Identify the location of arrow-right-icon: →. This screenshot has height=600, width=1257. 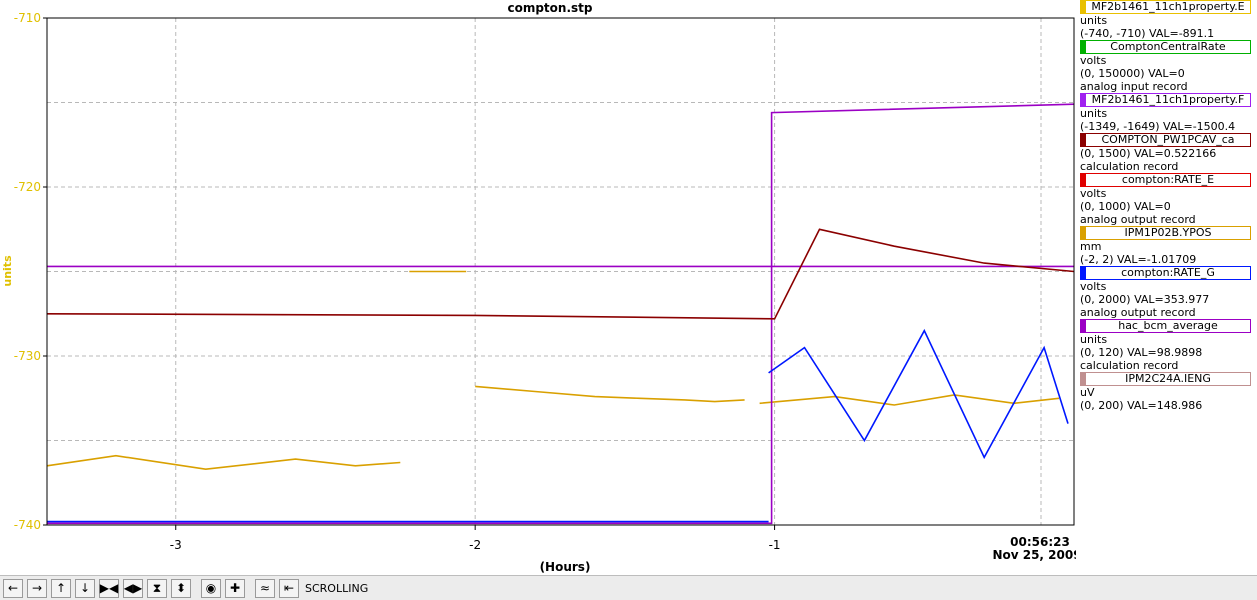
(37, 588).